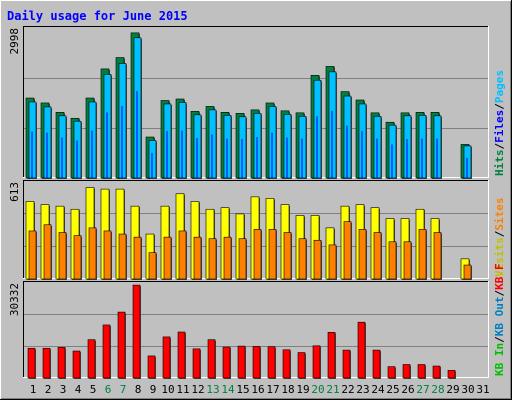 The width and height of the screenshot is (512, 405). What do you see at coordinates (182, 389) in the screenshot?
I see `x-tick-label: 11` at bounding box center [182, 389].